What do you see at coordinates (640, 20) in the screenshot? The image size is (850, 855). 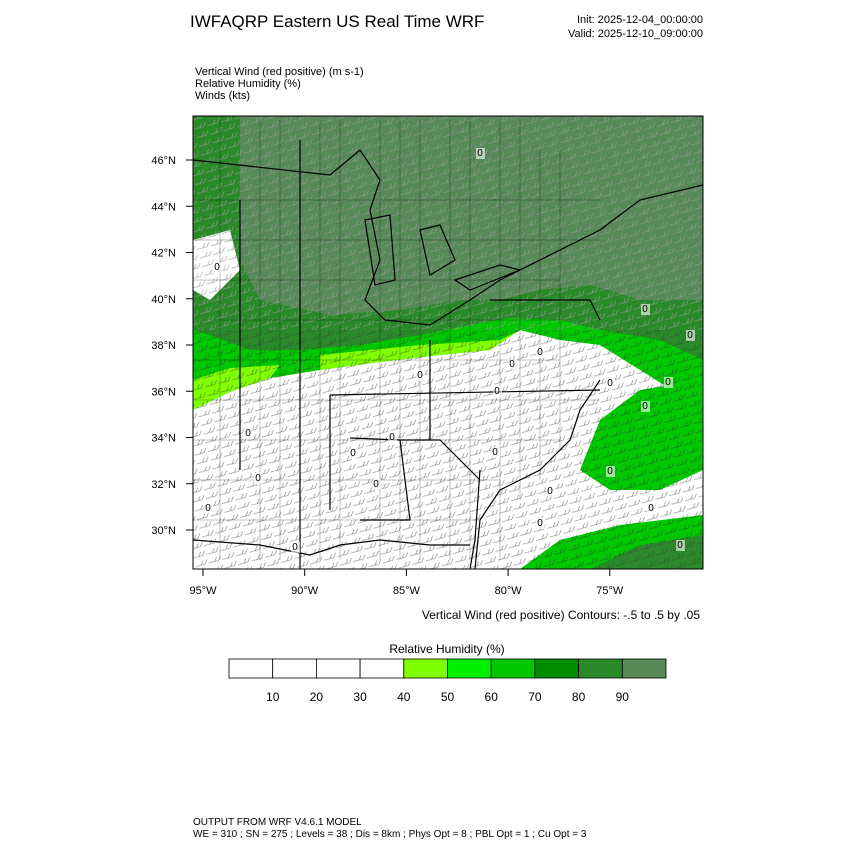 I see `init-time: Init: 2025-12-04_00:00:00` at bounding box center [640, 20].